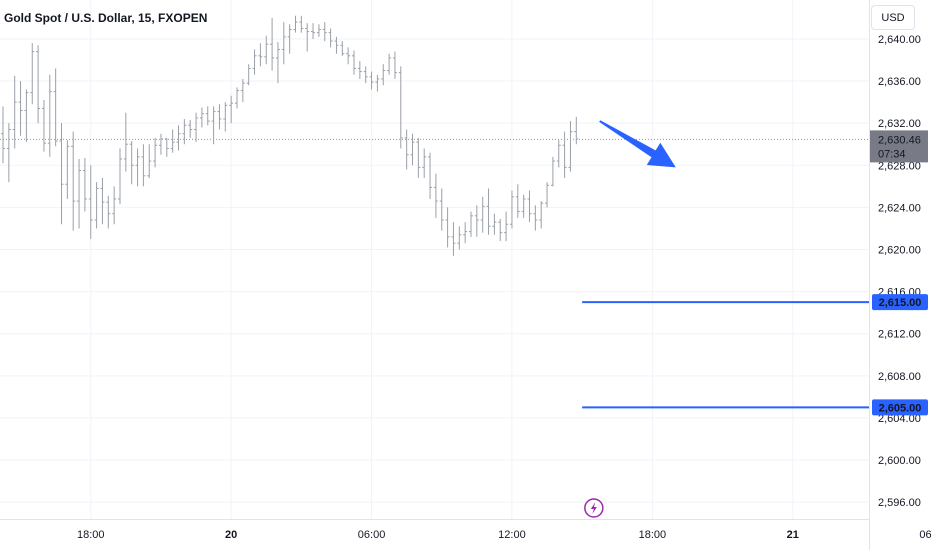  I want to click on horizontal-price-lines, so click(725, 355).